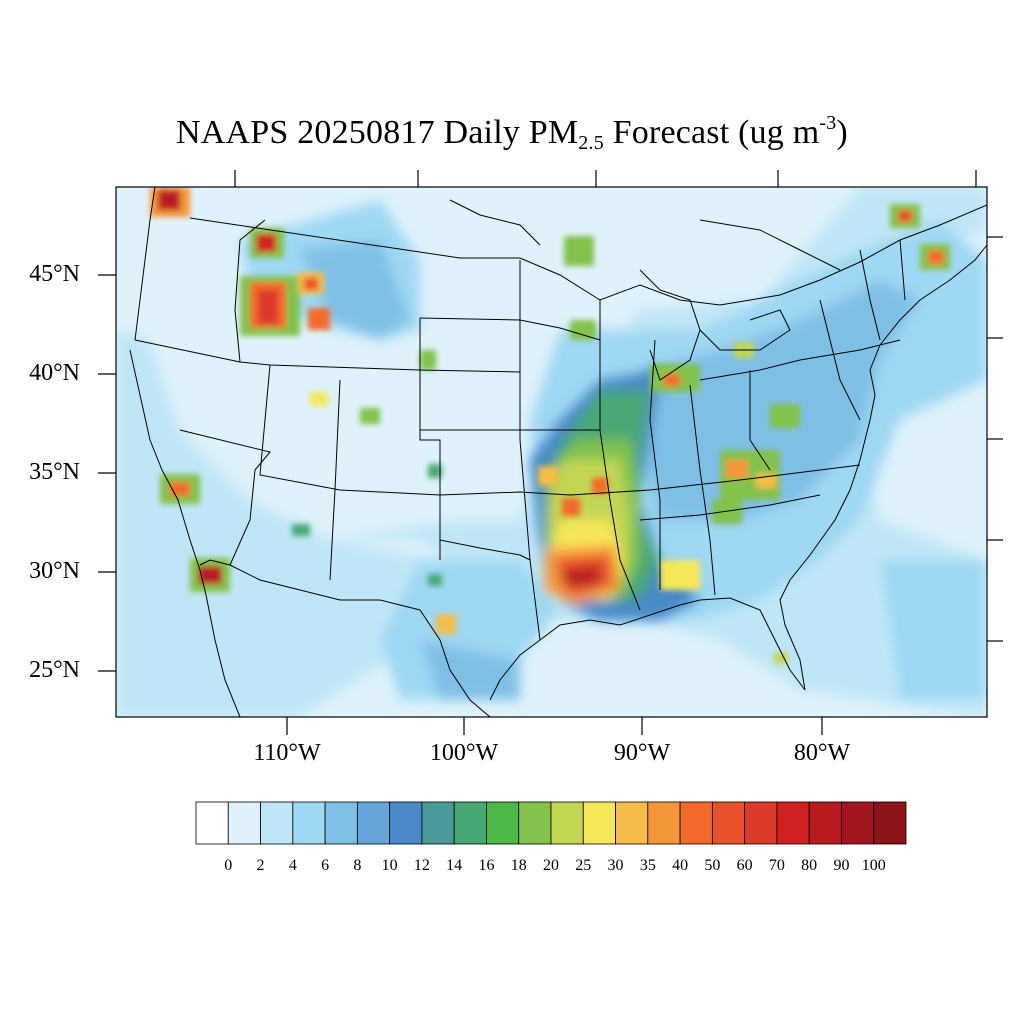 The height and width of the screenshot is (1024, 1024). I want to click on colorbar-tick-label: 16, so click(486, 865).